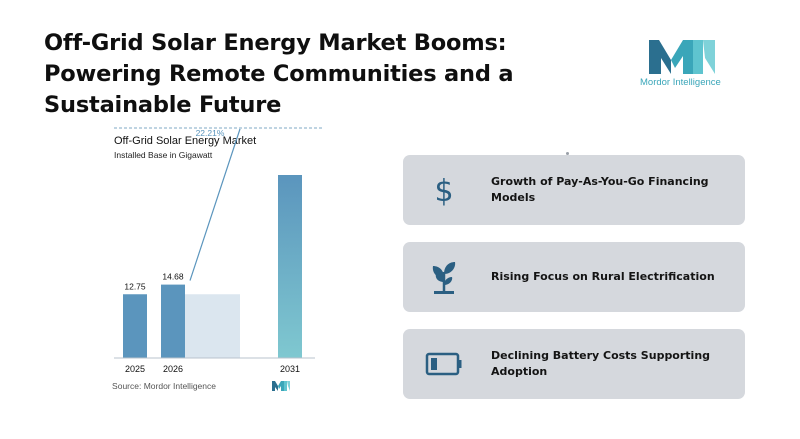  What do you see at coordinates (600, 189) in the screenshot?
I see `driver-label: Growth of Pay-As-You-Go Financing Models` at bounding box center [600, 189].